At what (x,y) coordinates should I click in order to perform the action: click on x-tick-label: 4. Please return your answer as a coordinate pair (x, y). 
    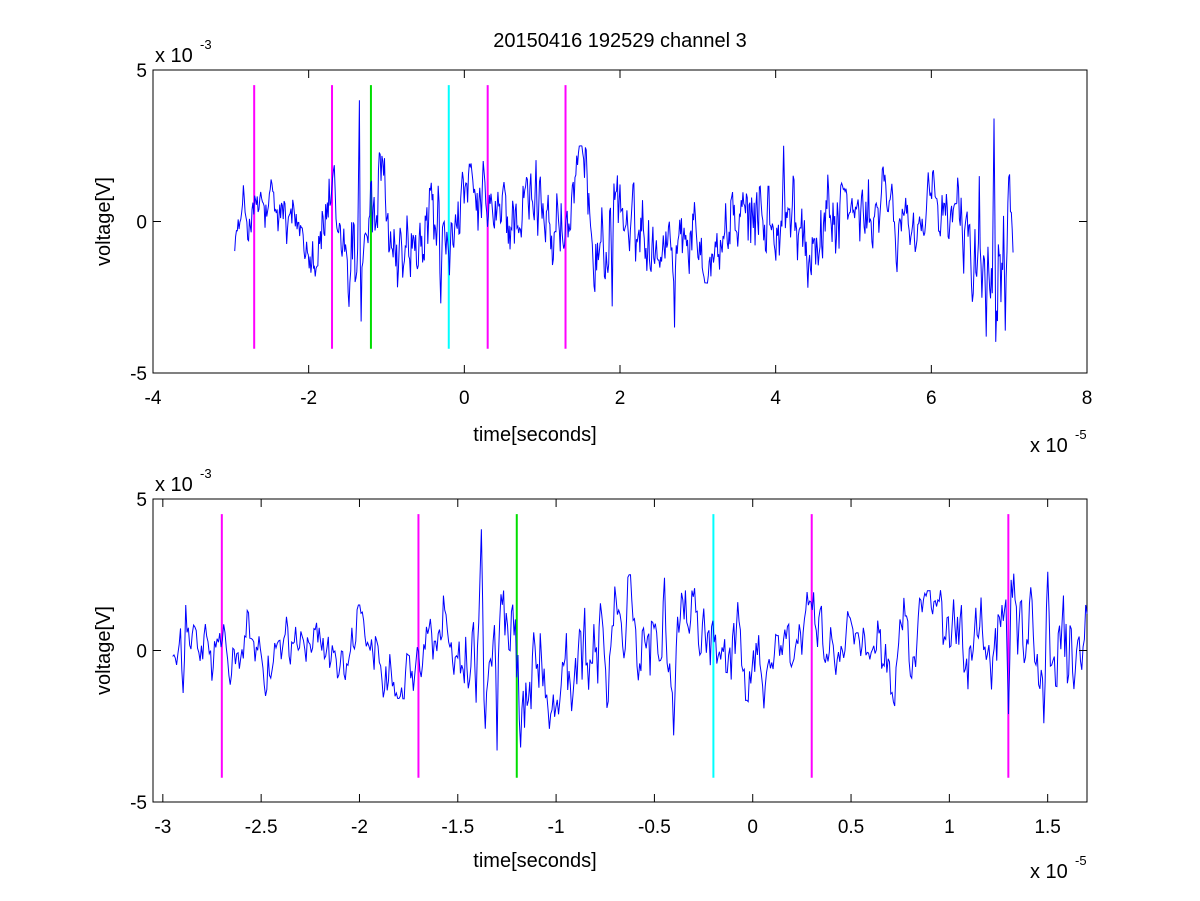
    Looking at the image, I should click on (775, 398).